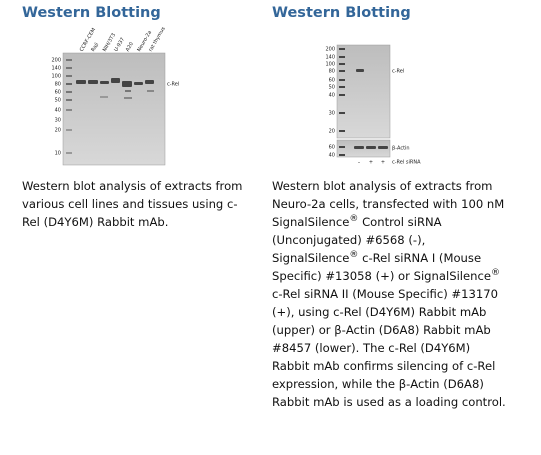  I want to click on treatment-label: c-Rel siRNA, so click(406, 163).